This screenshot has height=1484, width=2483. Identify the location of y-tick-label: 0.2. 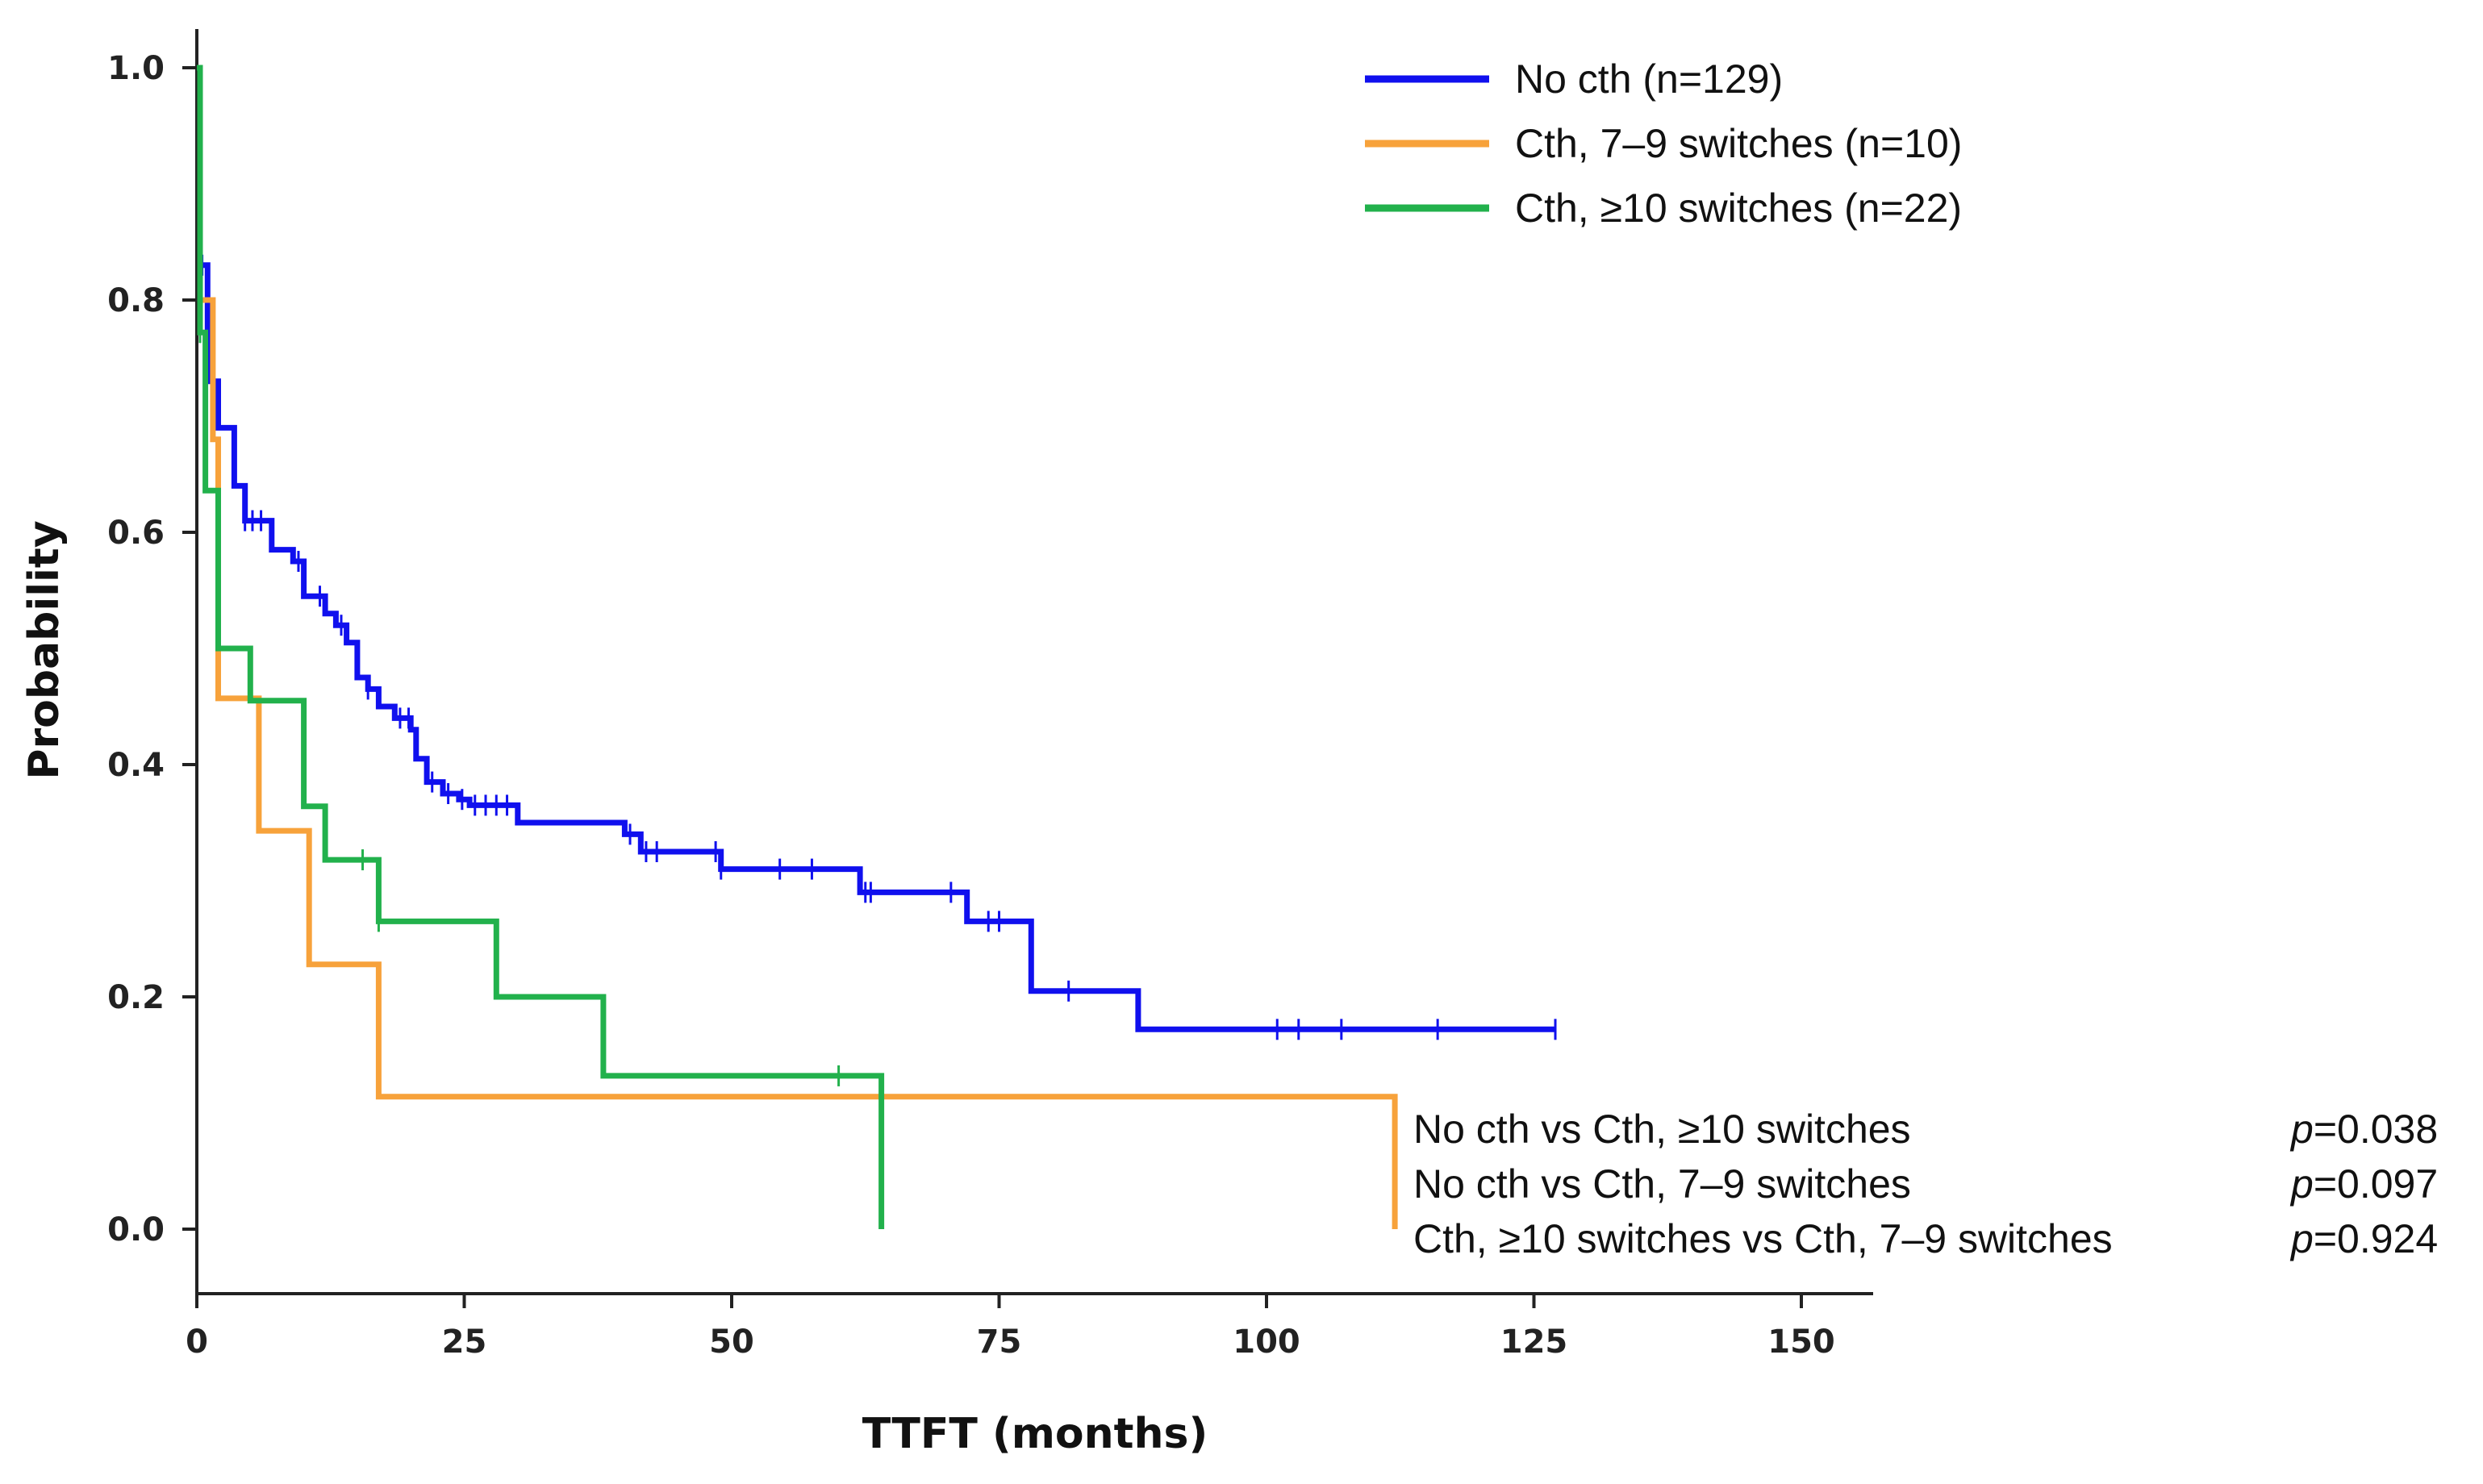
(136, 997).